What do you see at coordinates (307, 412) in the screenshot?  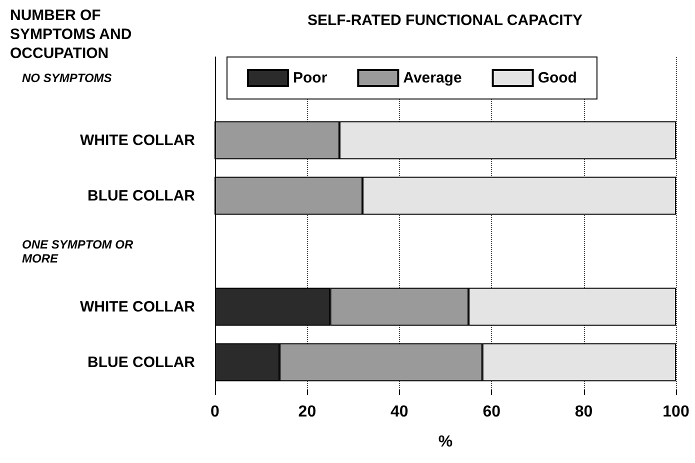 I see `x-tick-label: 20` at bounding box center [307, 412].